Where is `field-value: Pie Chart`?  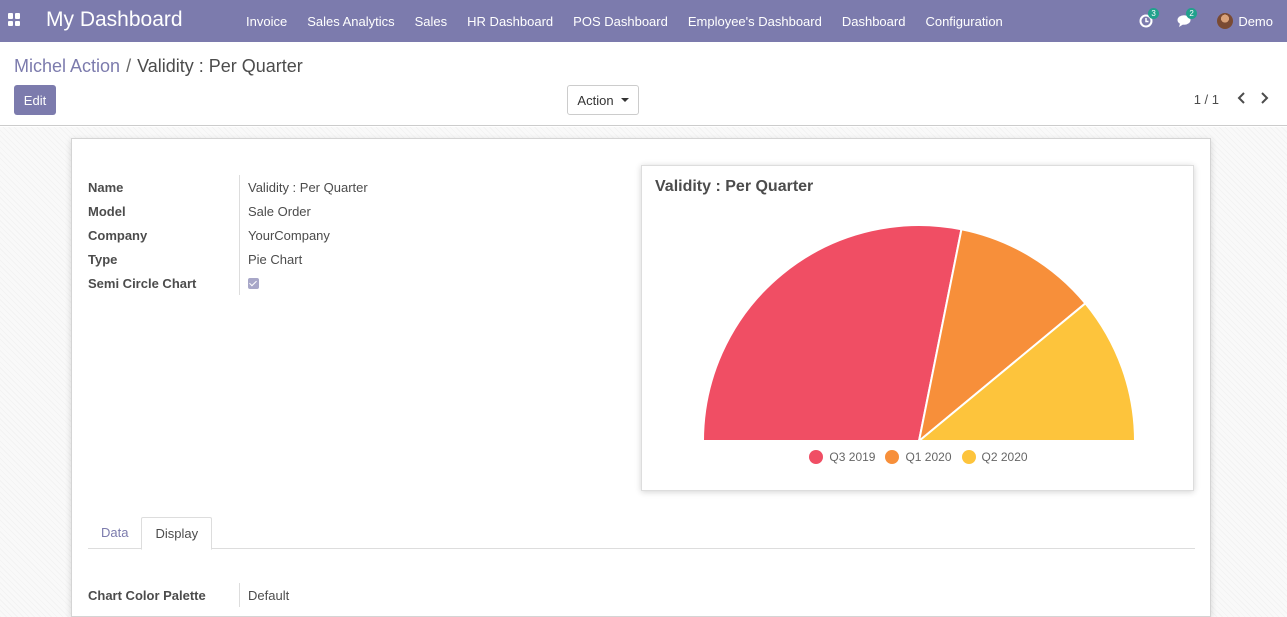
field-value: Pie Chart is located at coordinates (270, 259).